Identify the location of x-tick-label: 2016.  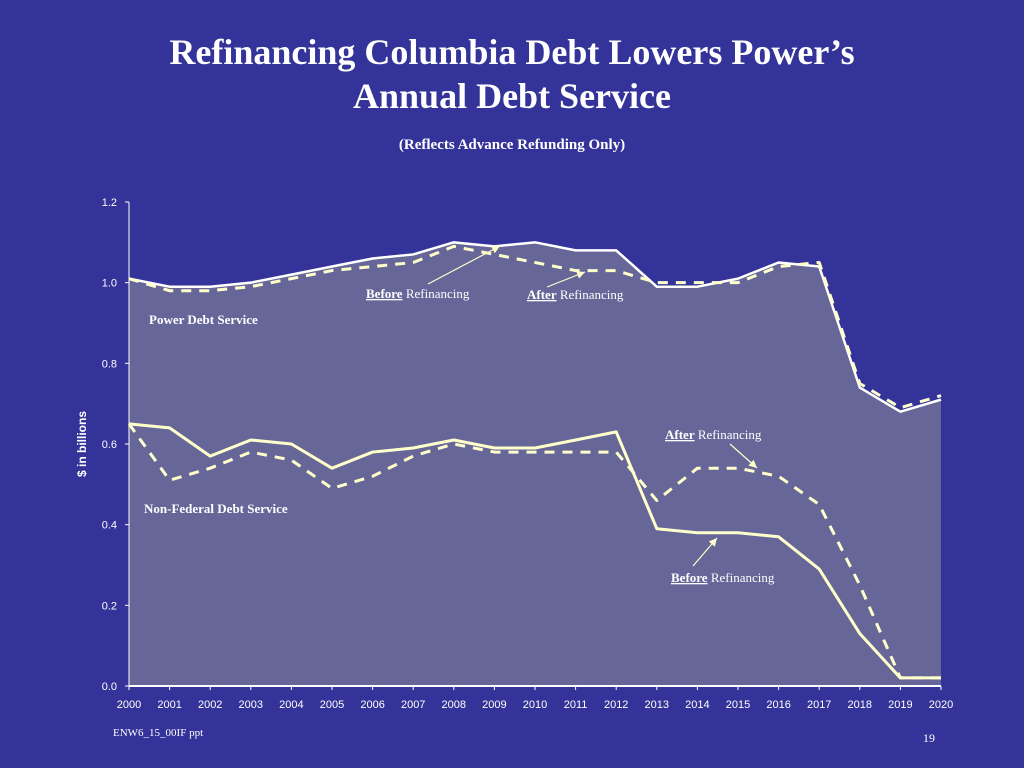
(778, 705).